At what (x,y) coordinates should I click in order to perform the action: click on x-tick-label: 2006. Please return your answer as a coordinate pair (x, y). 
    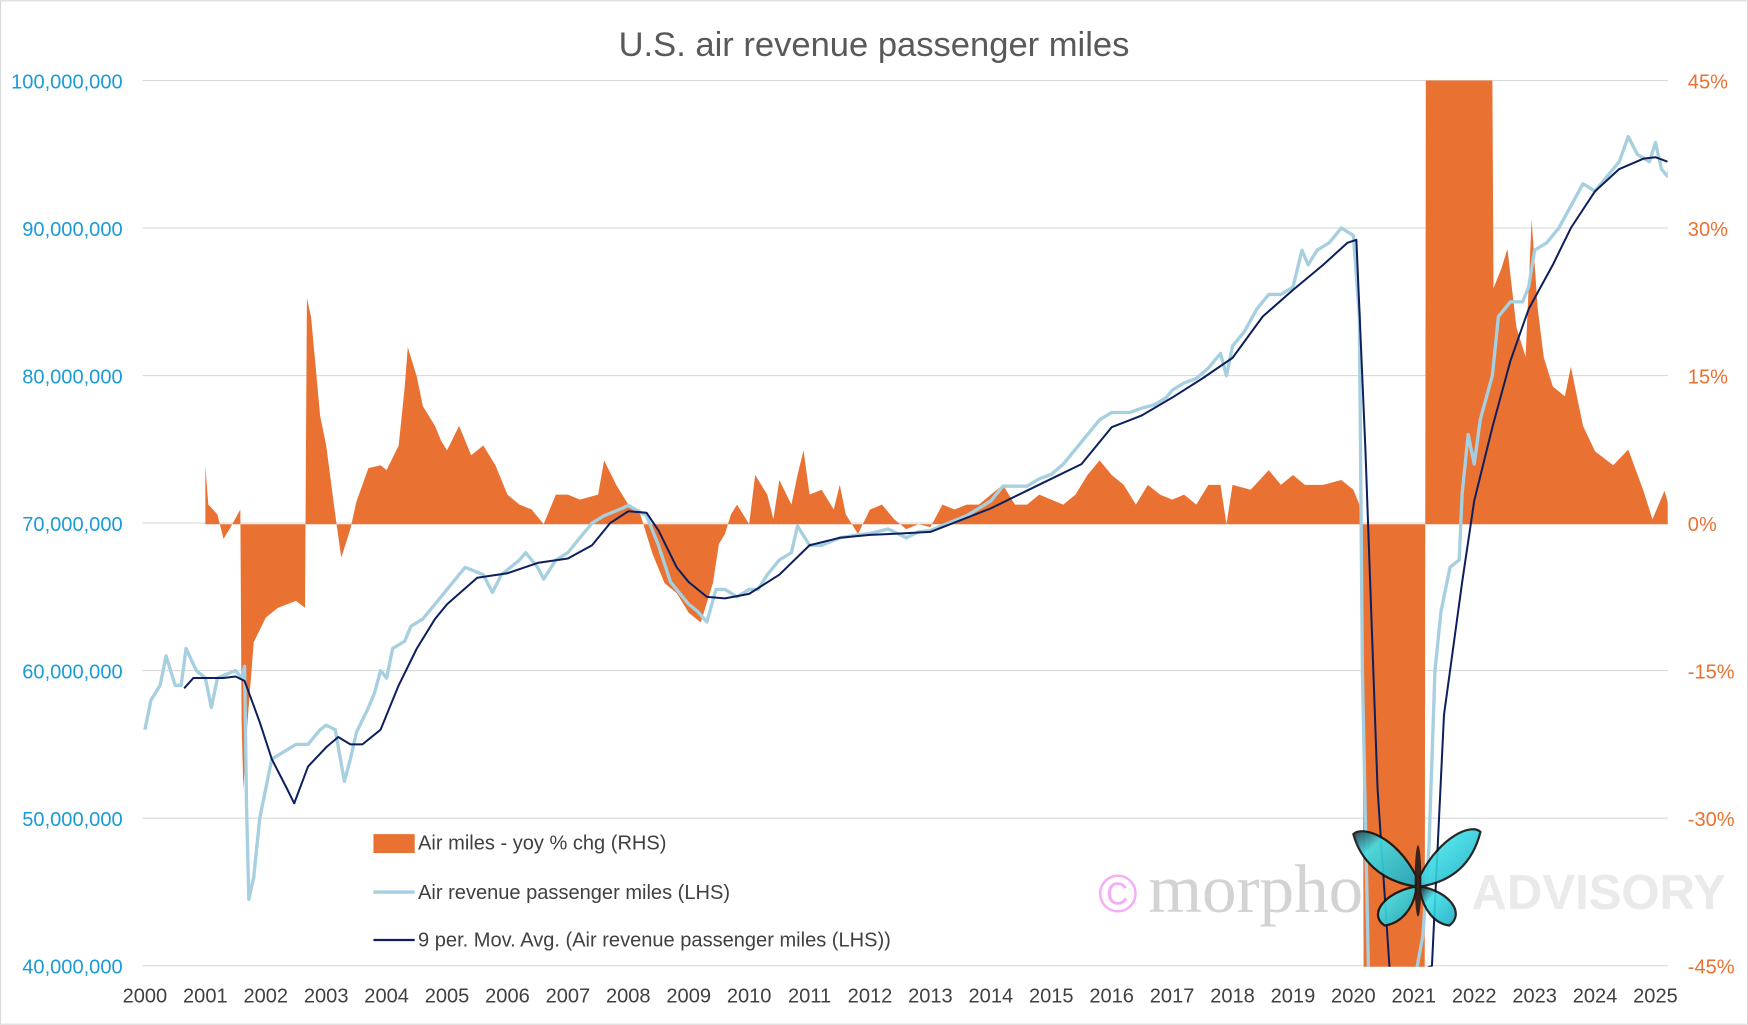
    Looking at the image, I should click on (507, 996).